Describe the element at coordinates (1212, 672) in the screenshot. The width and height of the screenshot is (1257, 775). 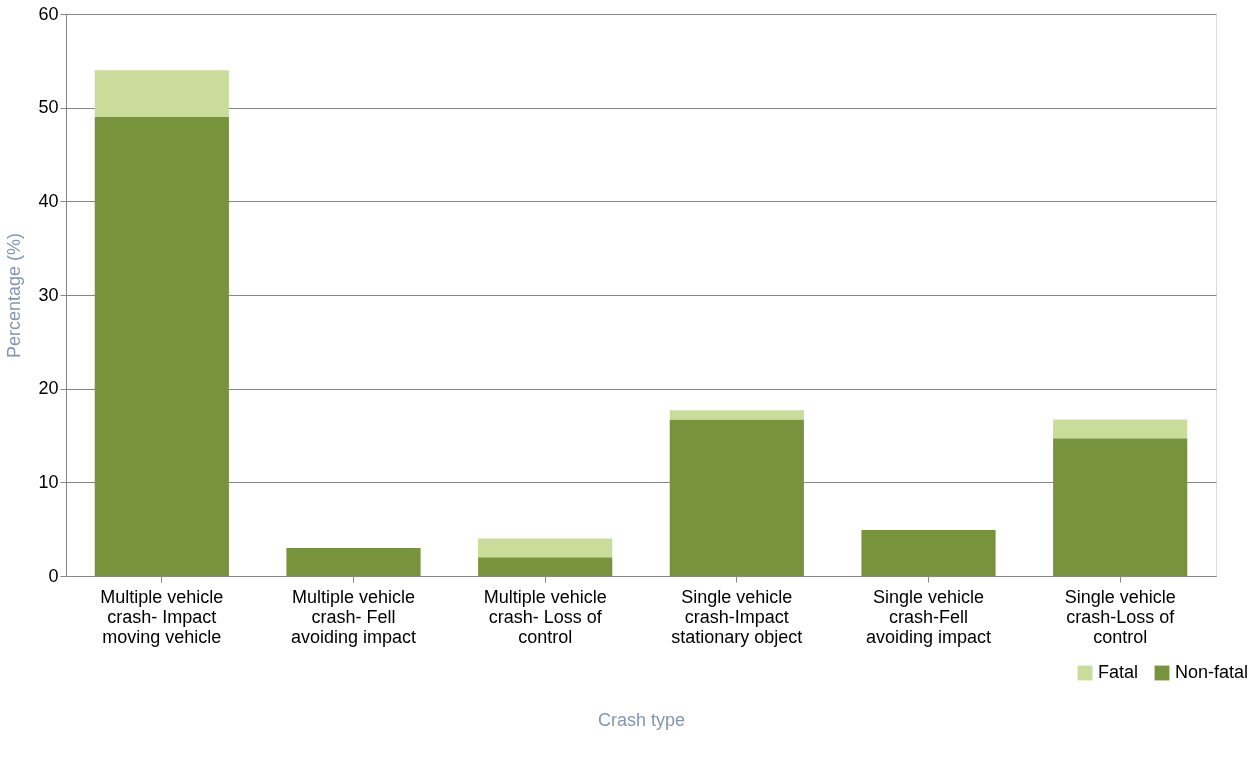
I see `legend-label: Non-fatal` at that location.